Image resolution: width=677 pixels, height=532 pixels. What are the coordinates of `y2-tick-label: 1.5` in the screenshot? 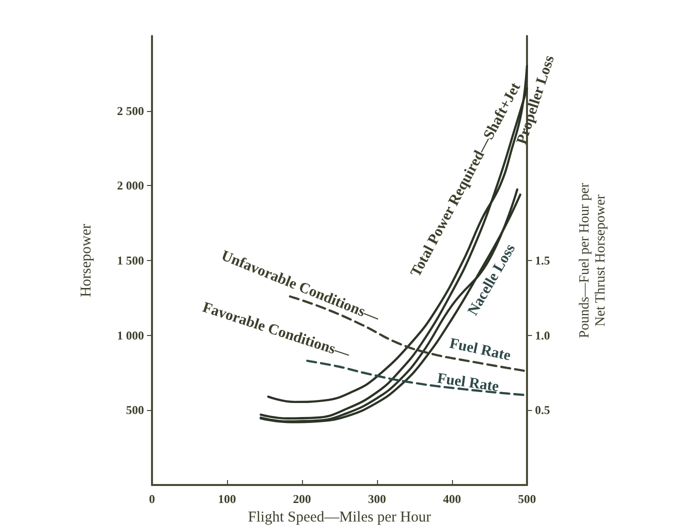 It's located at (542, 261).